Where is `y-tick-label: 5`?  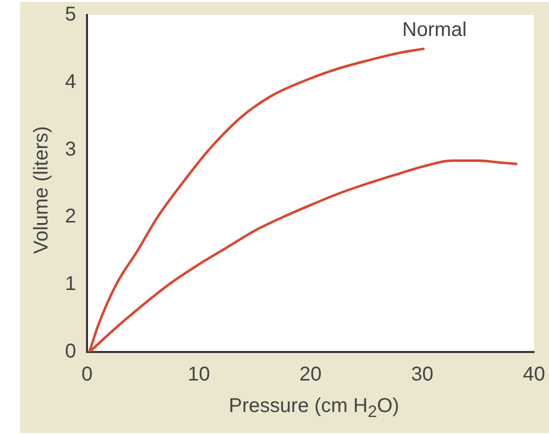 y-tick-label: 5 is located at coordinates (70, 15).